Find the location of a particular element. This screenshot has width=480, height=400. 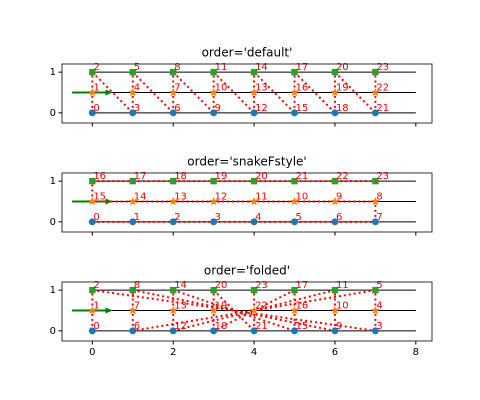

order-label: 2 is located at coordinates (96, 67).